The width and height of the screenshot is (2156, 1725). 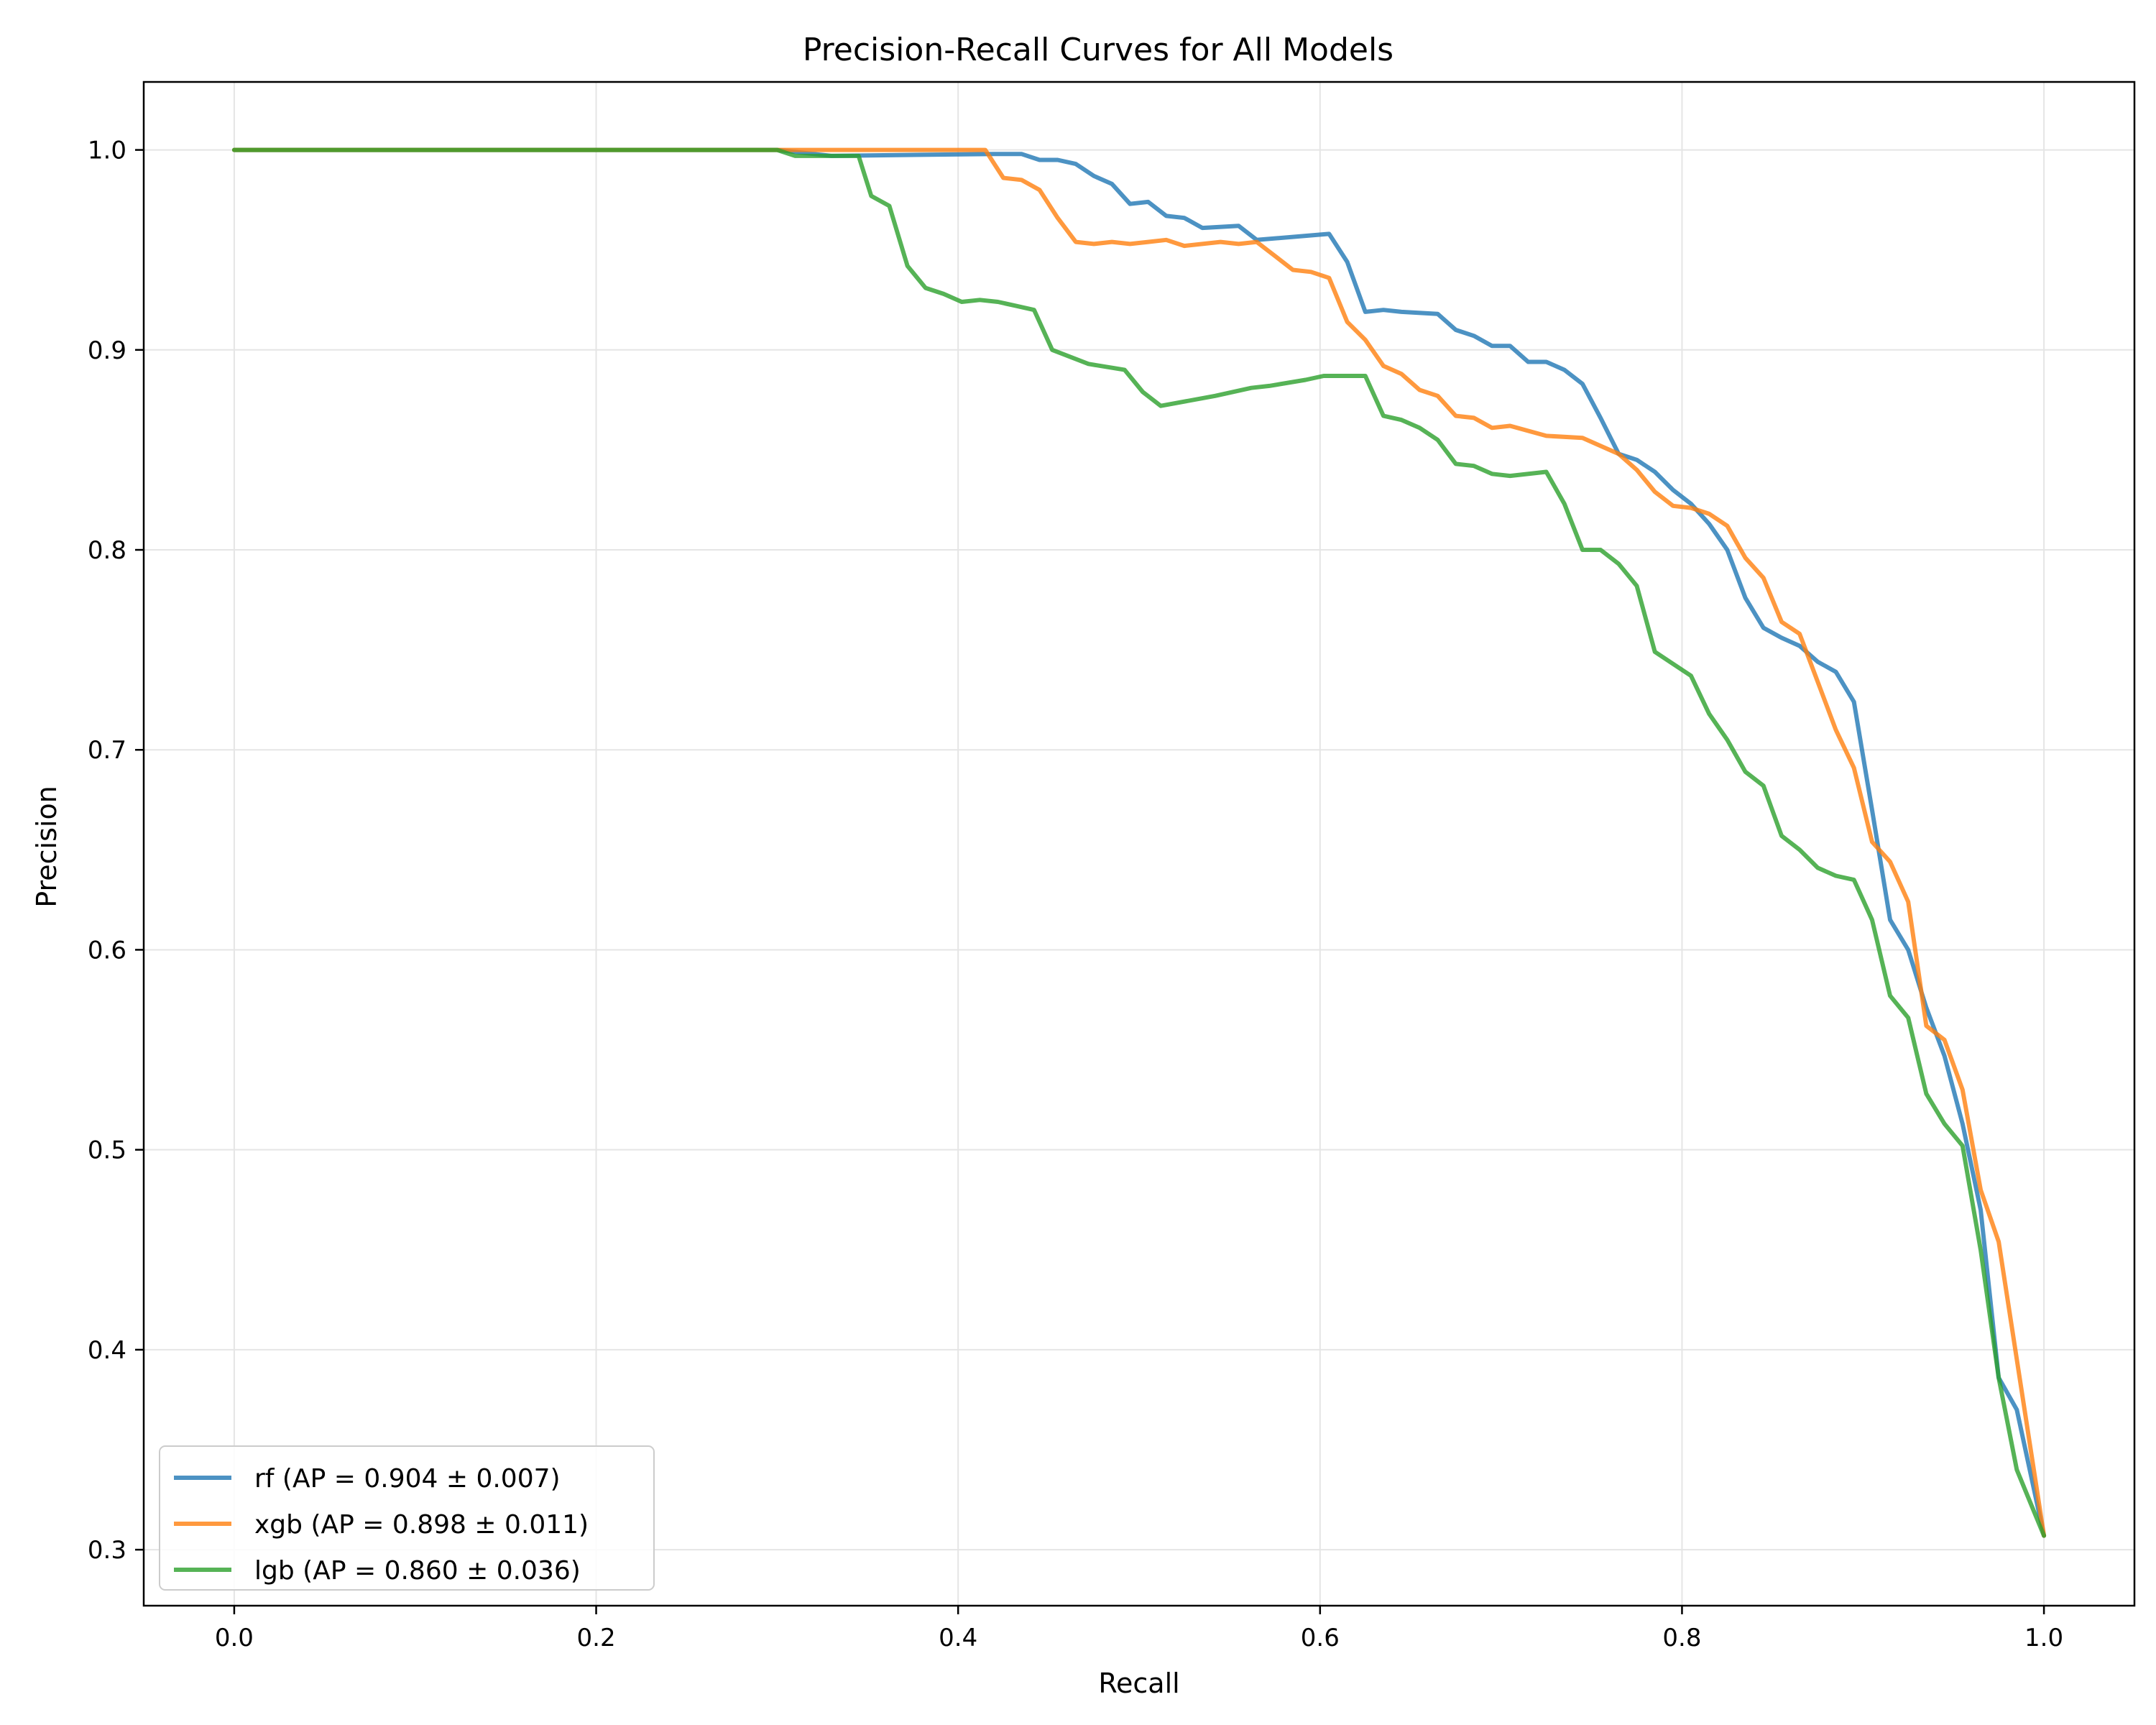 What do you see at coordinates (1138, 1683) in the screenshot?
I see `x-axis-label: Recall` at bounding box center [1138, 1683].